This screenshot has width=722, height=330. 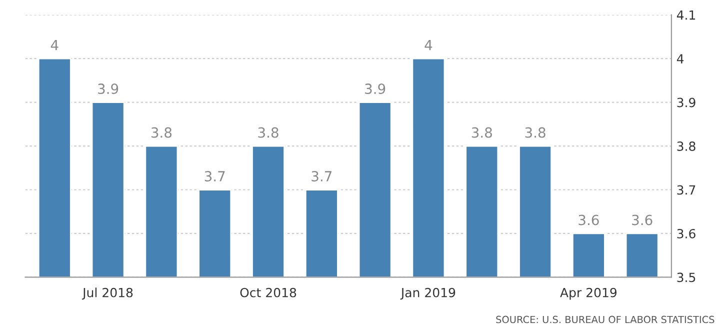 I want to click on x-tick-label: Jan 2019, so click(x=428, y=294).